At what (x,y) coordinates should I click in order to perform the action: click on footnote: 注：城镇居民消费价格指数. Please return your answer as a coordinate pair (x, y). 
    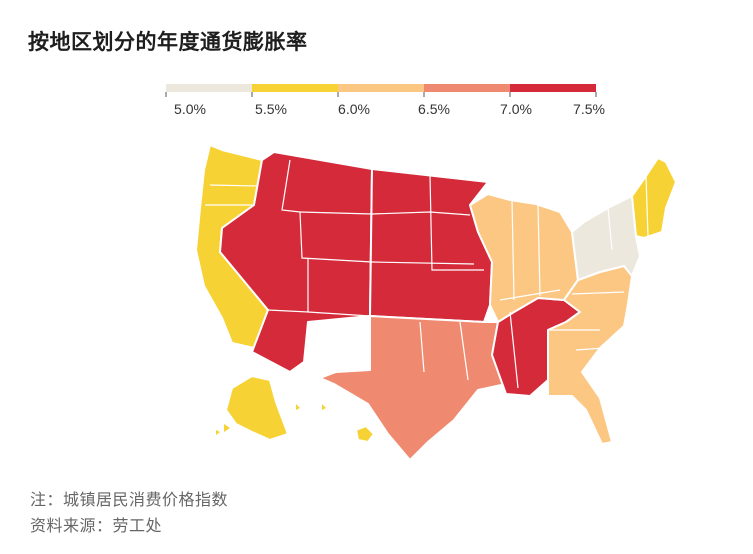
    Looking at the image, I should click on (129, 499).